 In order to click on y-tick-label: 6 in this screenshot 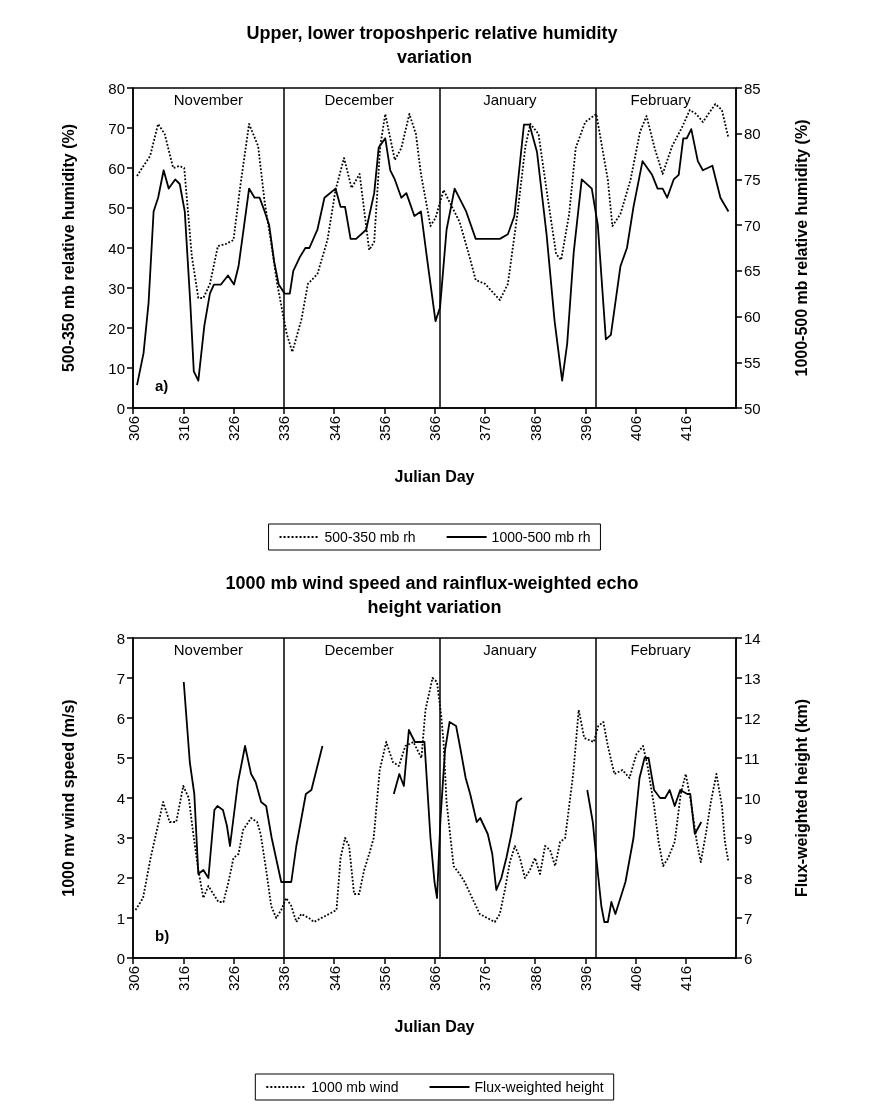, I will do `click(120, 718)`.